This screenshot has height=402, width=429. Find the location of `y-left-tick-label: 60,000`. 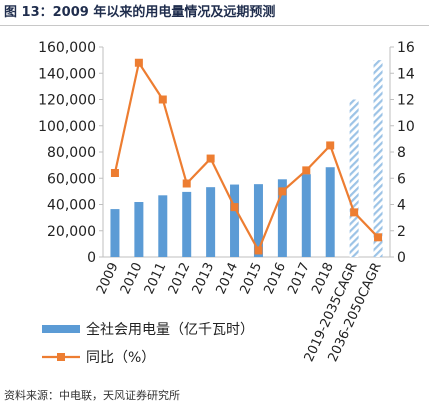

y-left-tick-label: 60,000 is located at coordinates (71, 179).